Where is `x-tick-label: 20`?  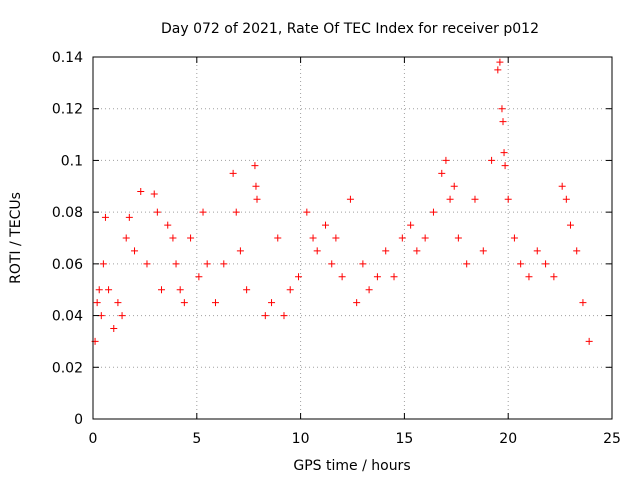 x-tick-label: 20 is located at coordinates (508, 439).